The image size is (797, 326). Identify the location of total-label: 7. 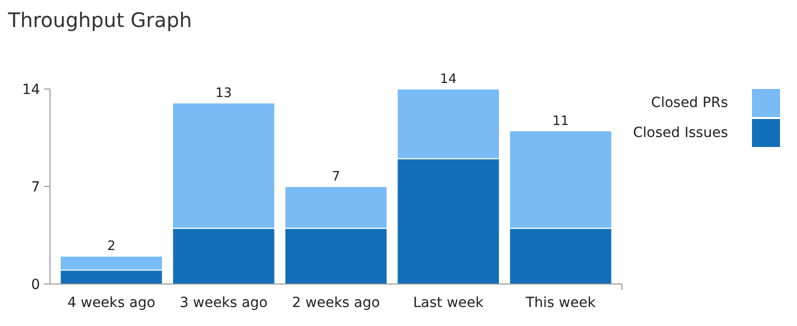
(336, 177).